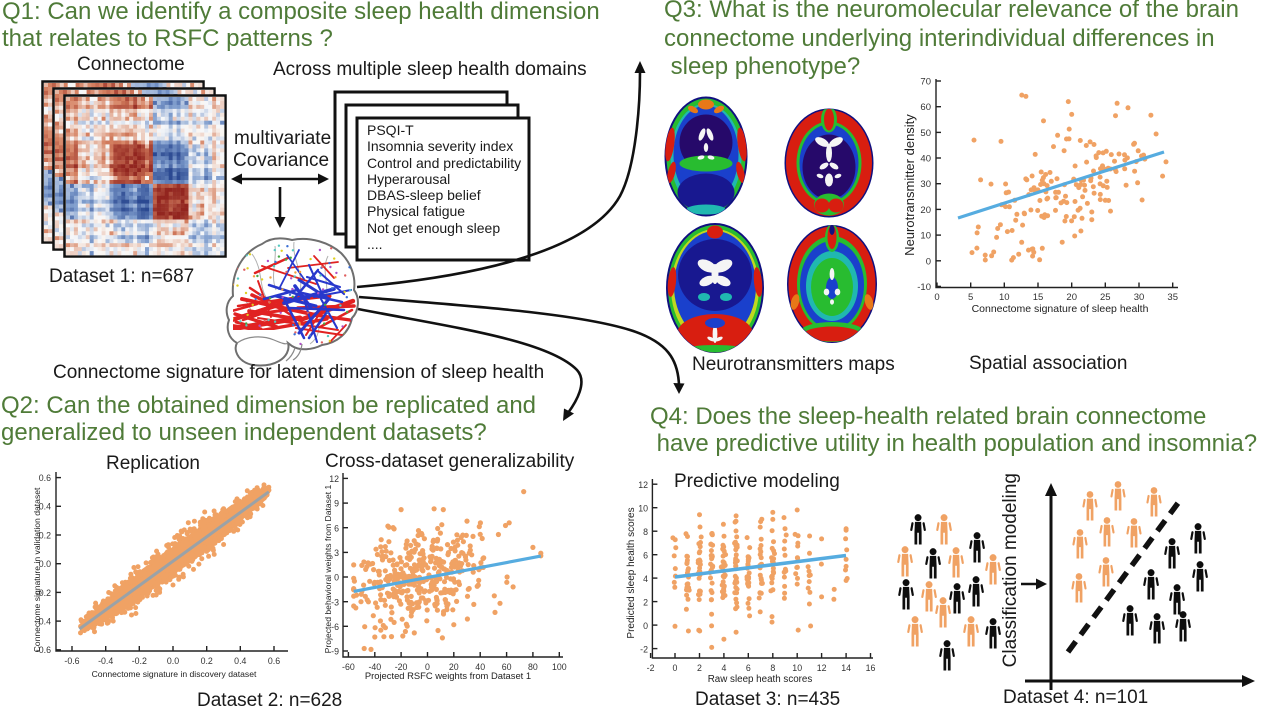 The height and width of the screenshot is (714, 1268). Describe the element at coordinates (846, 668) in the screenshot. I see `svg-text: 14` at that location.